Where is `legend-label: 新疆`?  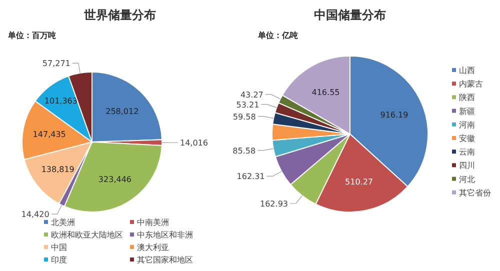 legend-label: 新疆 is located at coordinates (467, 111).